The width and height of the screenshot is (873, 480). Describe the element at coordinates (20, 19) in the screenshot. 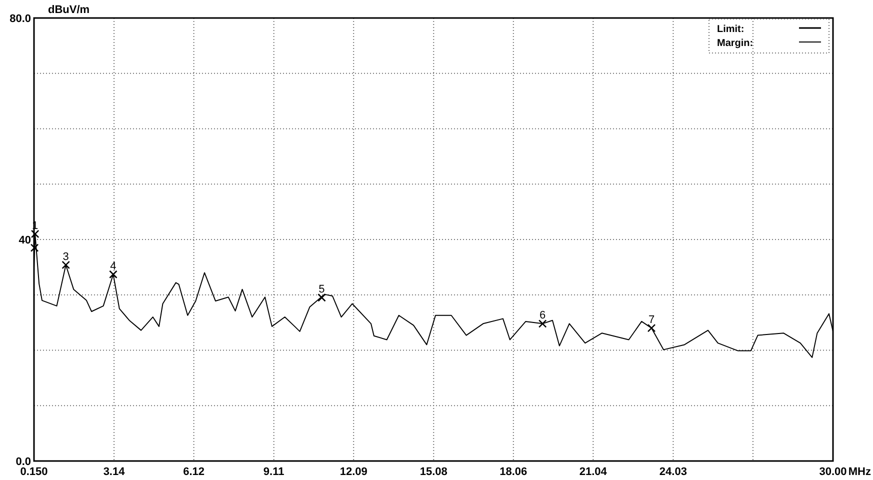

I see `y-tick-label: 80.0` at that location.